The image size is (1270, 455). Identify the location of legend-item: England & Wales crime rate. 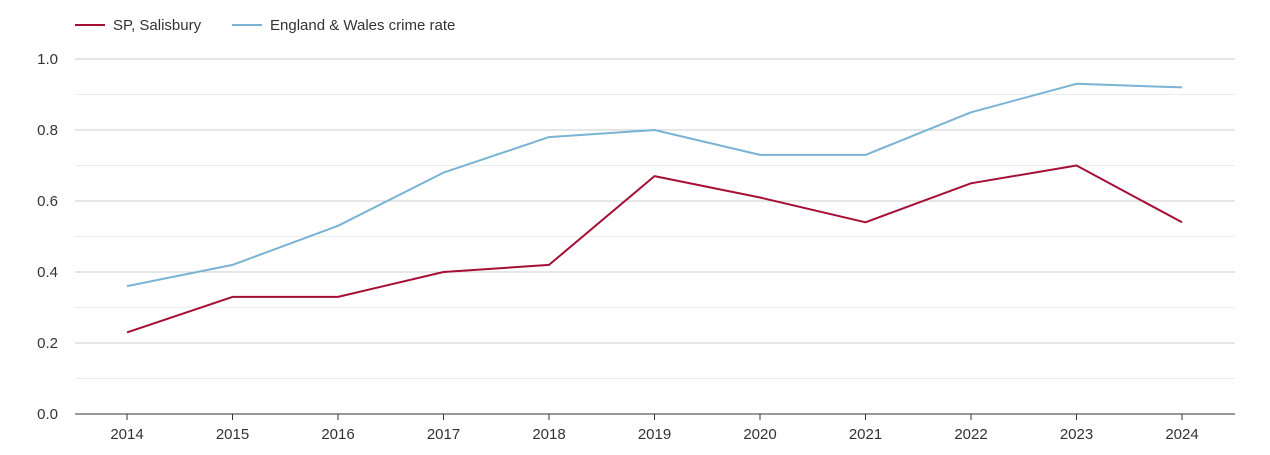
(343, 25).